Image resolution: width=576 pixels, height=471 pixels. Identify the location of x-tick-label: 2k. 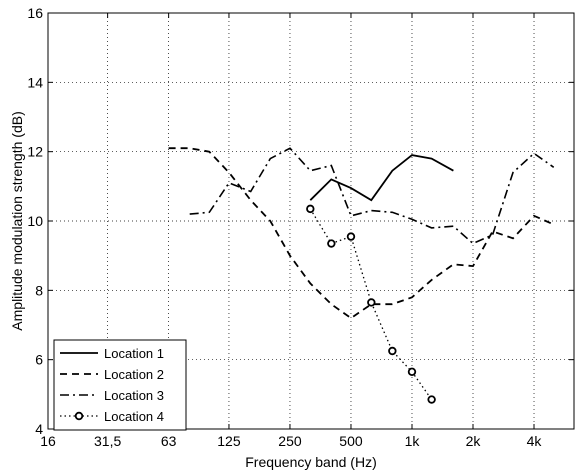
(474, 441).